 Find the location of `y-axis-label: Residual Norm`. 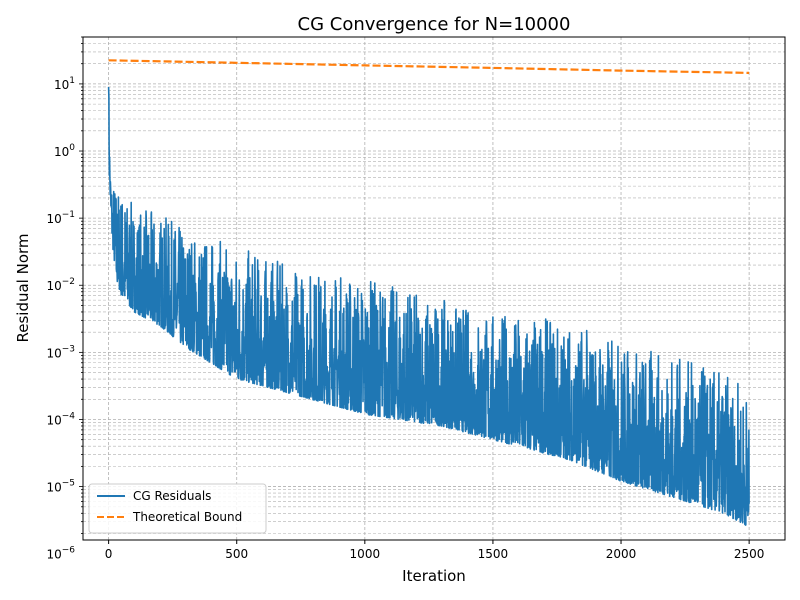

y-axis-label: Residual Norm is located at coordinates (23, 287).